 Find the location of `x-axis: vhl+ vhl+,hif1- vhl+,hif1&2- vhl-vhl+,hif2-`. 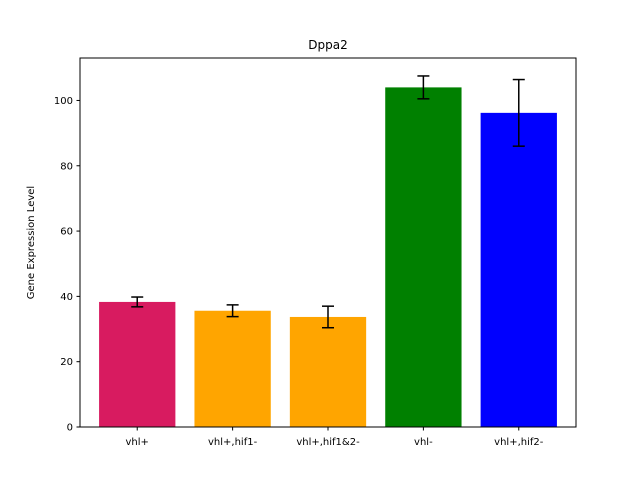

x-axis: vhl+ vhl+,hif1- vhl+,hif1&2- vhl-vhl+,hif2- is located at coordinates (335, 437).